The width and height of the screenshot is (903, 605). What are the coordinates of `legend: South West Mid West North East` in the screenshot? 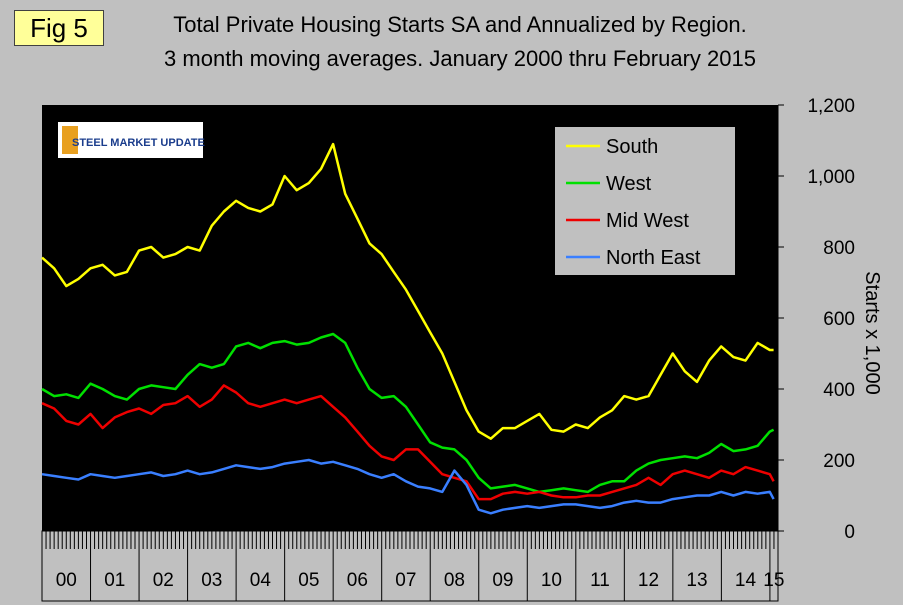 It's located at (645, 201).